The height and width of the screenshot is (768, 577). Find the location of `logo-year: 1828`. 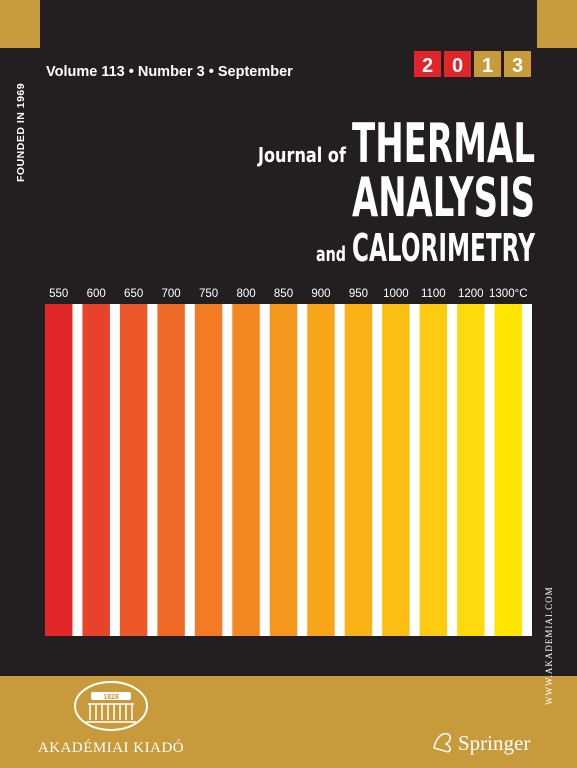

logo-year: 1828 is located at coordinates (111, 697).